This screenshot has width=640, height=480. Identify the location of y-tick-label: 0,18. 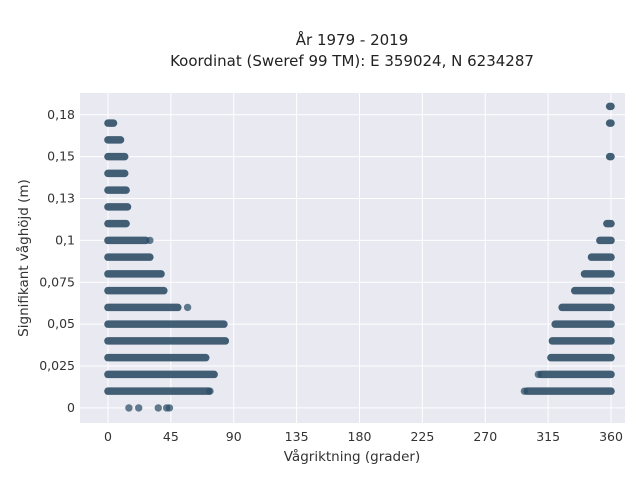
(61, 114).